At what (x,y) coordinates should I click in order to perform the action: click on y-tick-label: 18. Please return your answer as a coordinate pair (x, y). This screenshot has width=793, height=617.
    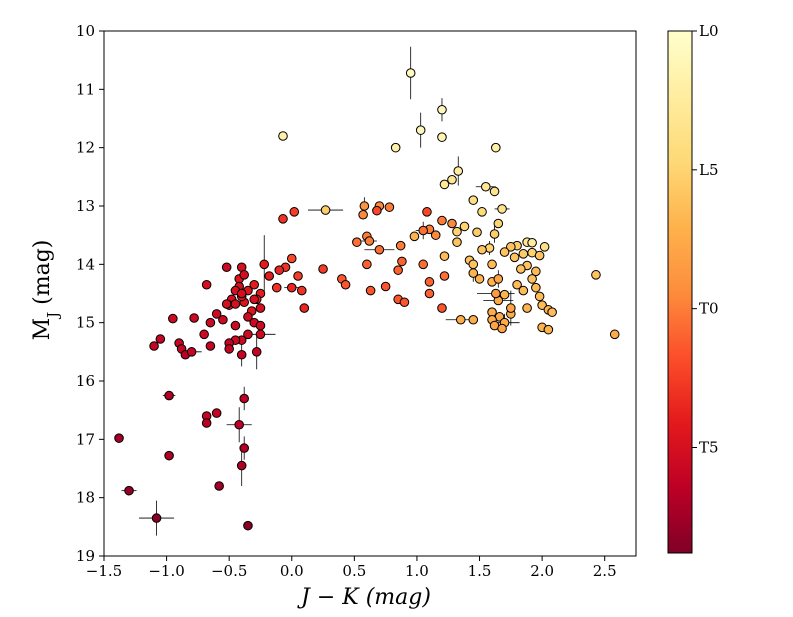
    Looking at the image, I should click on (85, 498).